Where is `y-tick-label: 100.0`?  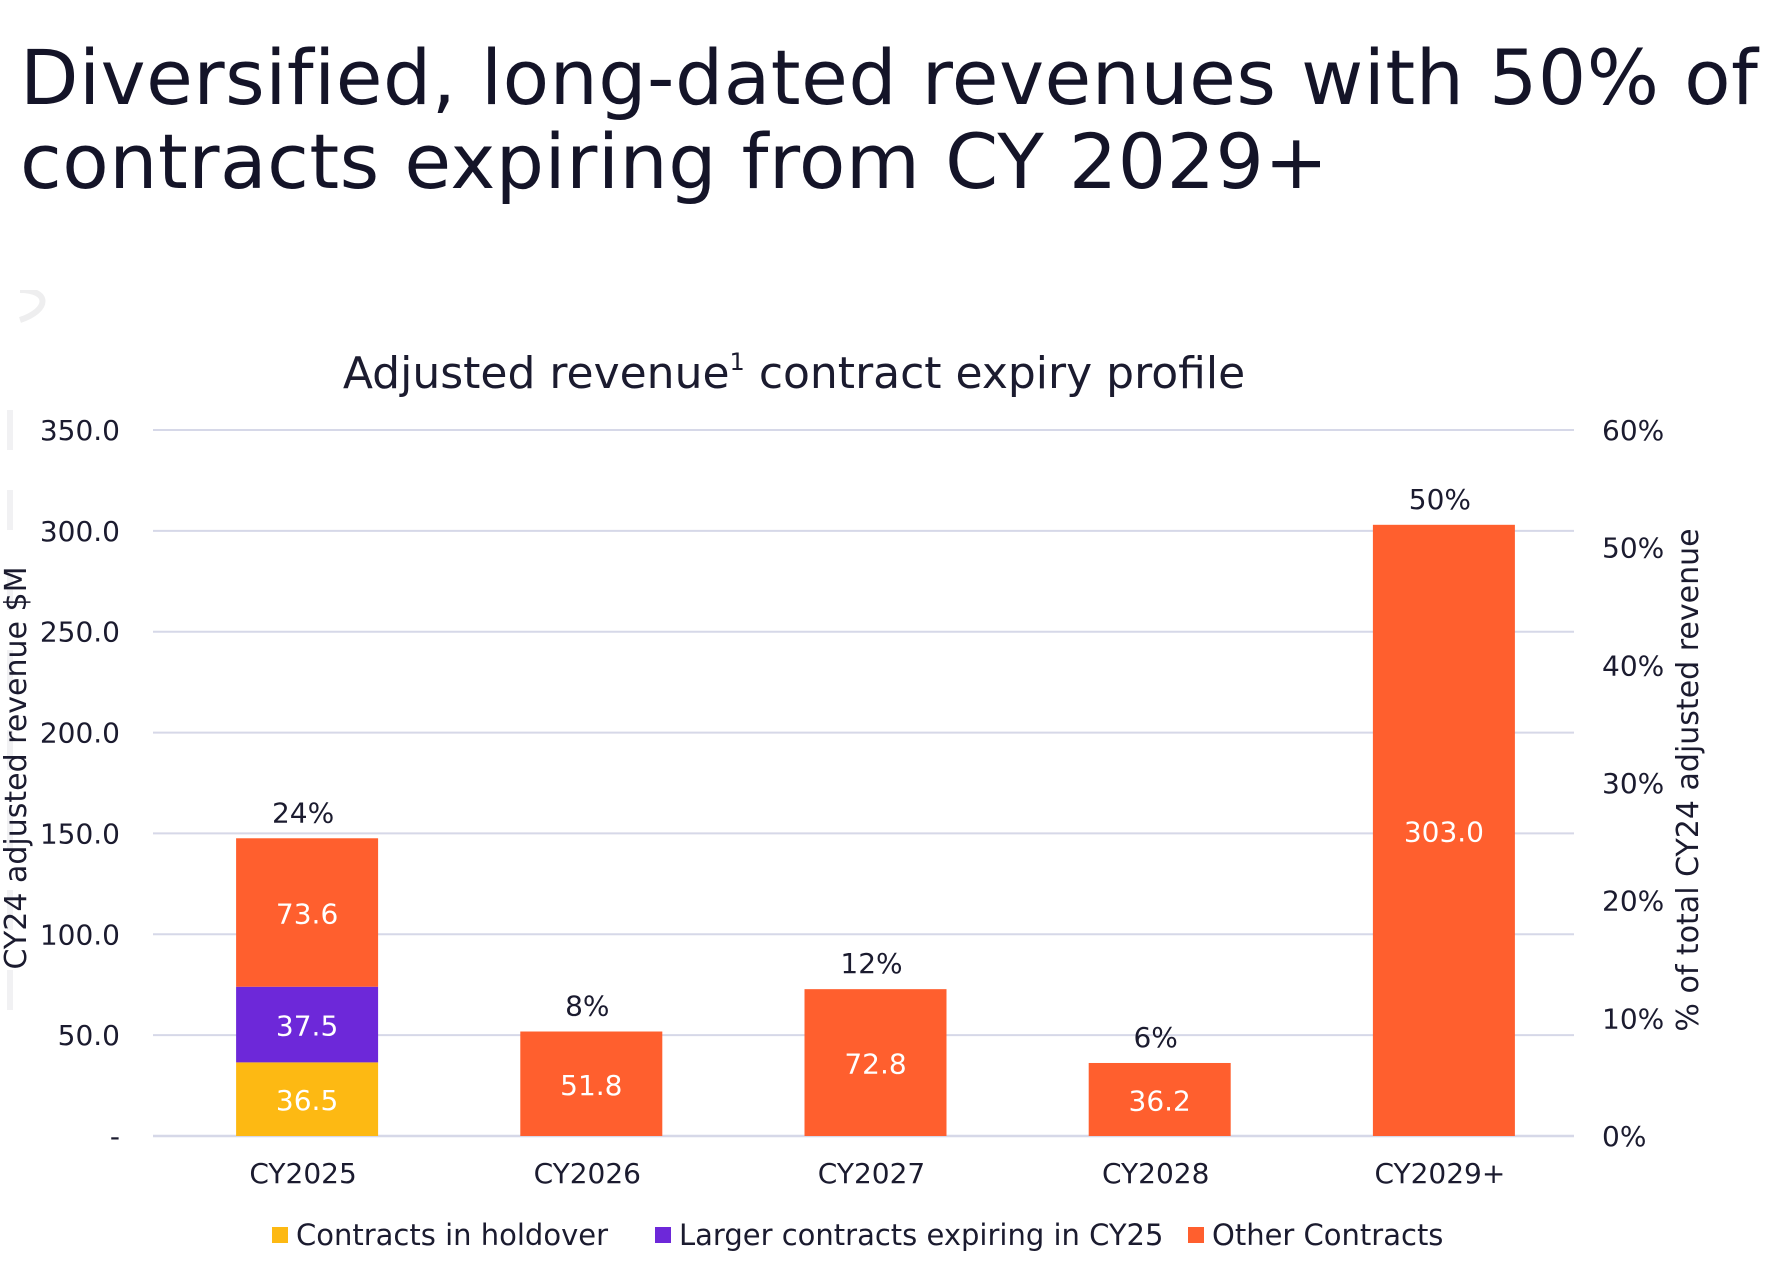
y-tick-label: 100.0 is located at coordinates (80, 934).